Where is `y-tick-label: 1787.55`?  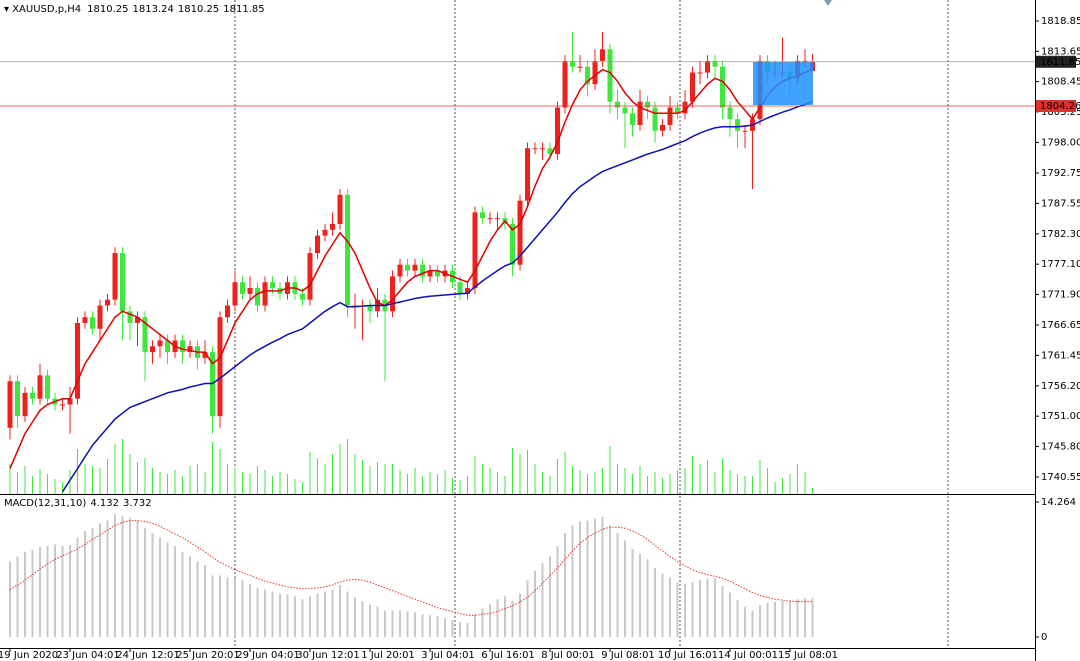
y-tick-label: 1787.55 is located at coordinates (1060, 203).